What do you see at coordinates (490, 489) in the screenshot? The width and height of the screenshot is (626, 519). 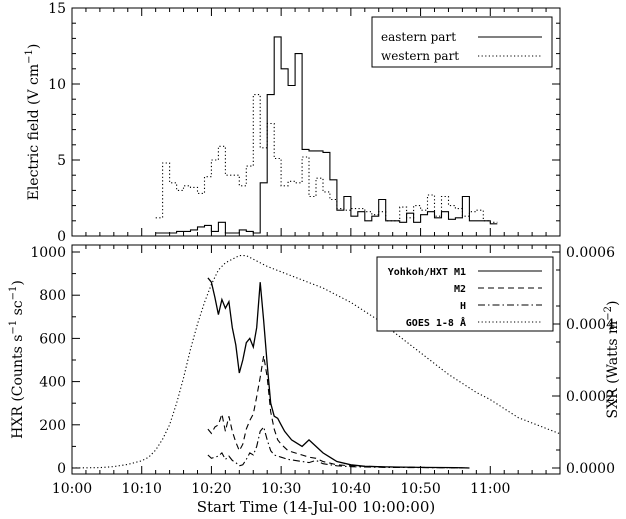 I see `x-tick-label: 11:00` at bounding box center [490, 489].